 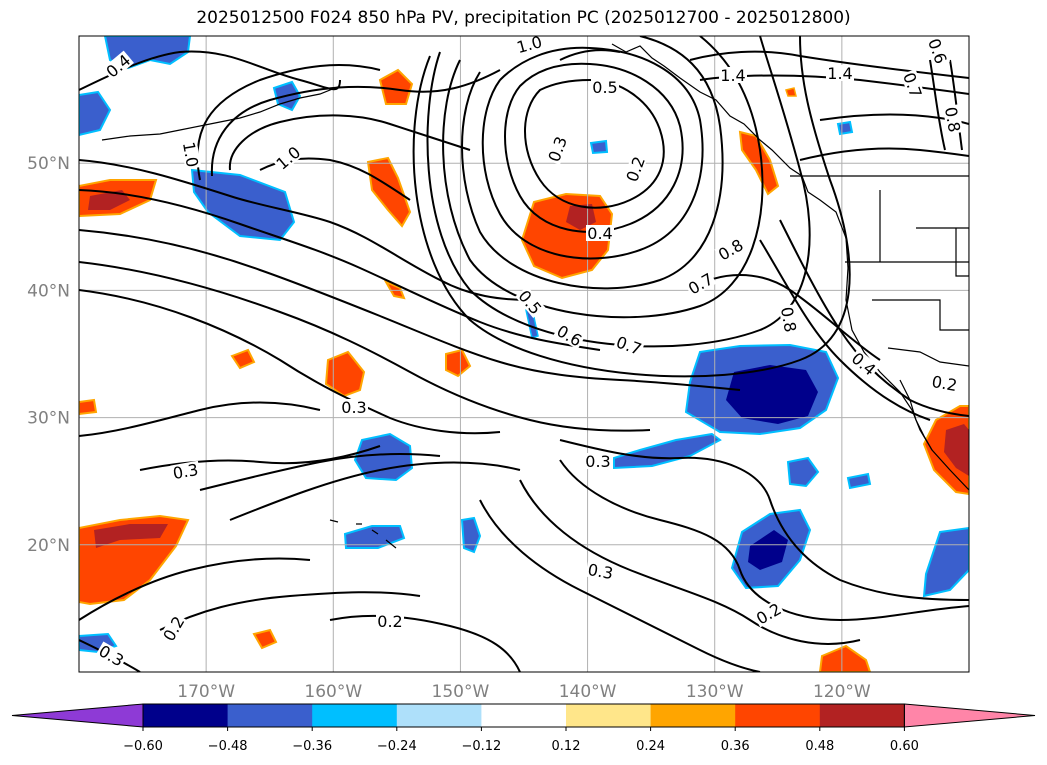 What do you see at coordinates (397, 746) in the screenshot?
I see `colorbar-tick-label: −0.24` at bounding box center [397, 746].